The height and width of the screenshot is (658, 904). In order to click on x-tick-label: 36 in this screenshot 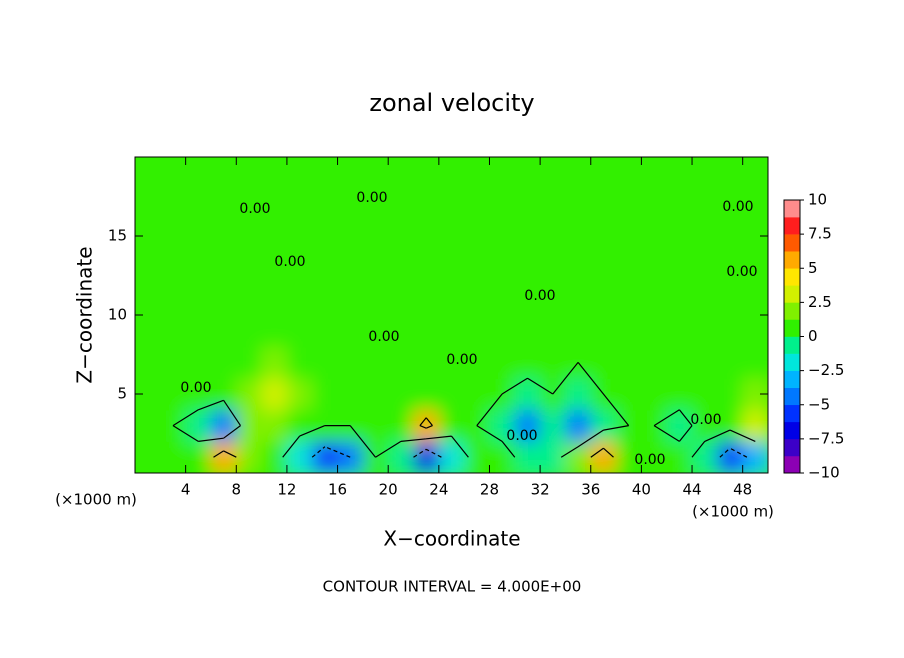, I will do `click(590, 490)`.